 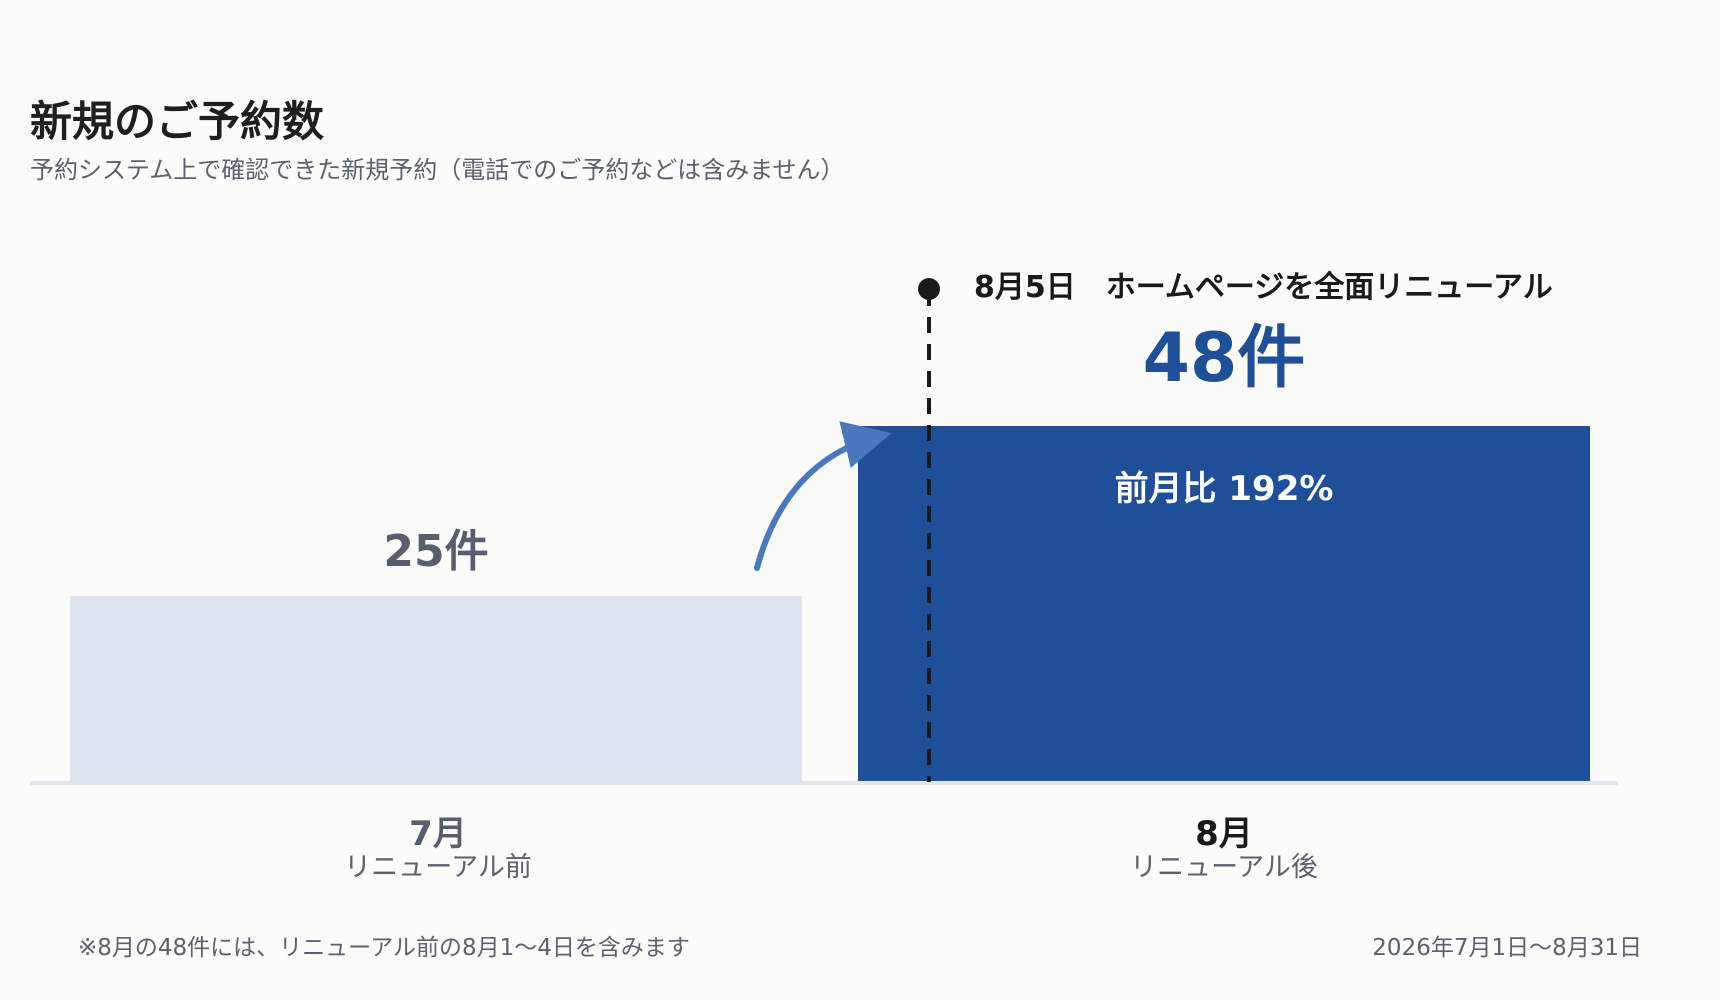 What do you see at coordinates (1224, 834) in the screenshot?
I see `category-label-aug: 8月` at bounding box center [1224, 834].